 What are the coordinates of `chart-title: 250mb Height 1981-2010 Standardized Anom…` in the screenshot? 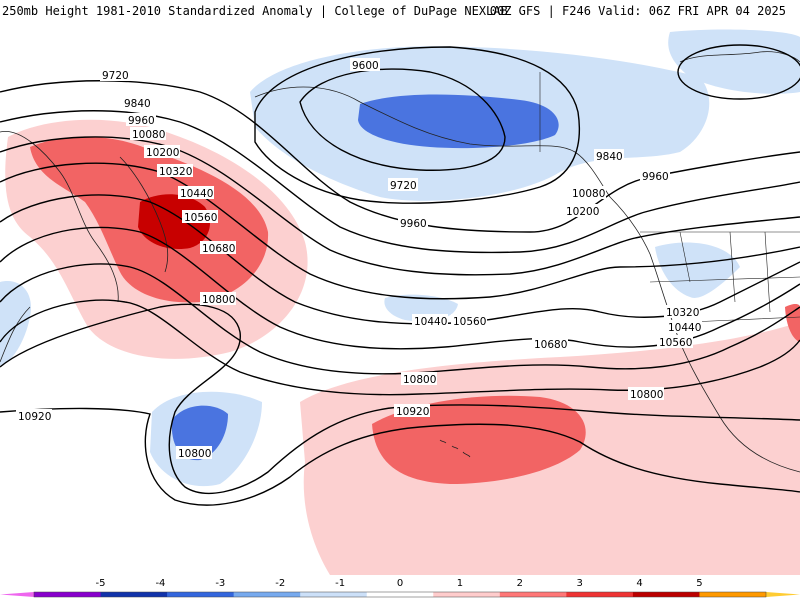 It's located at (255, 11).